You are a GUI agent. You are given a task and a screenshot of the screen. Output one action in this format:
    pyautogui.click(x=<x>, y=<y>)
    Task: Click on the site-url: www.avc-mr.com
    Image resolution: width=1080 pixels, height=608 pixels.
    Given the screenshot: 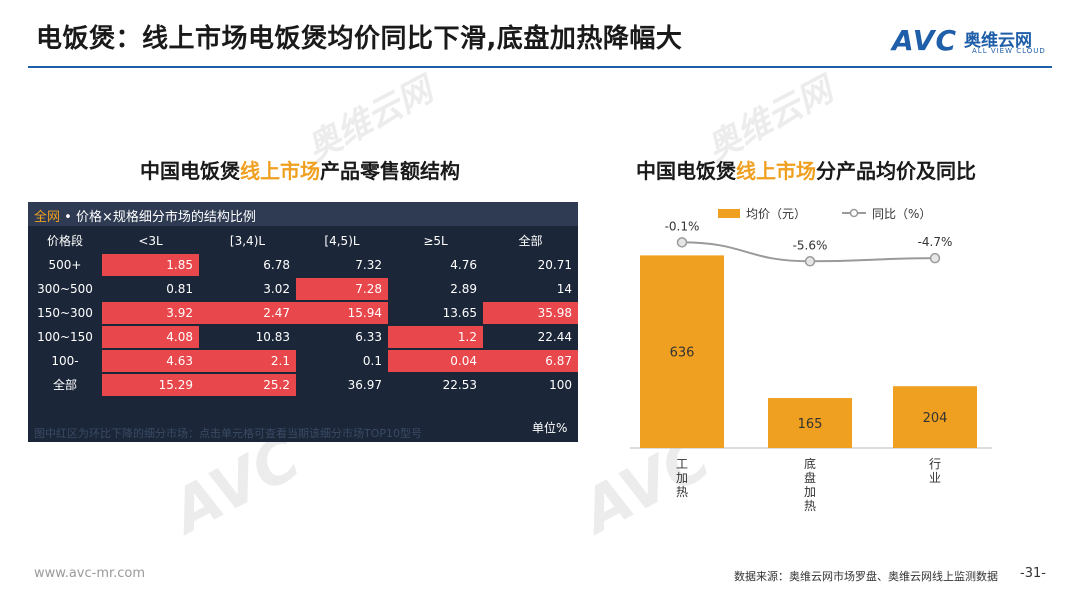 What is the action you would take?
    pyautogui.click(x=90, y=573)
    